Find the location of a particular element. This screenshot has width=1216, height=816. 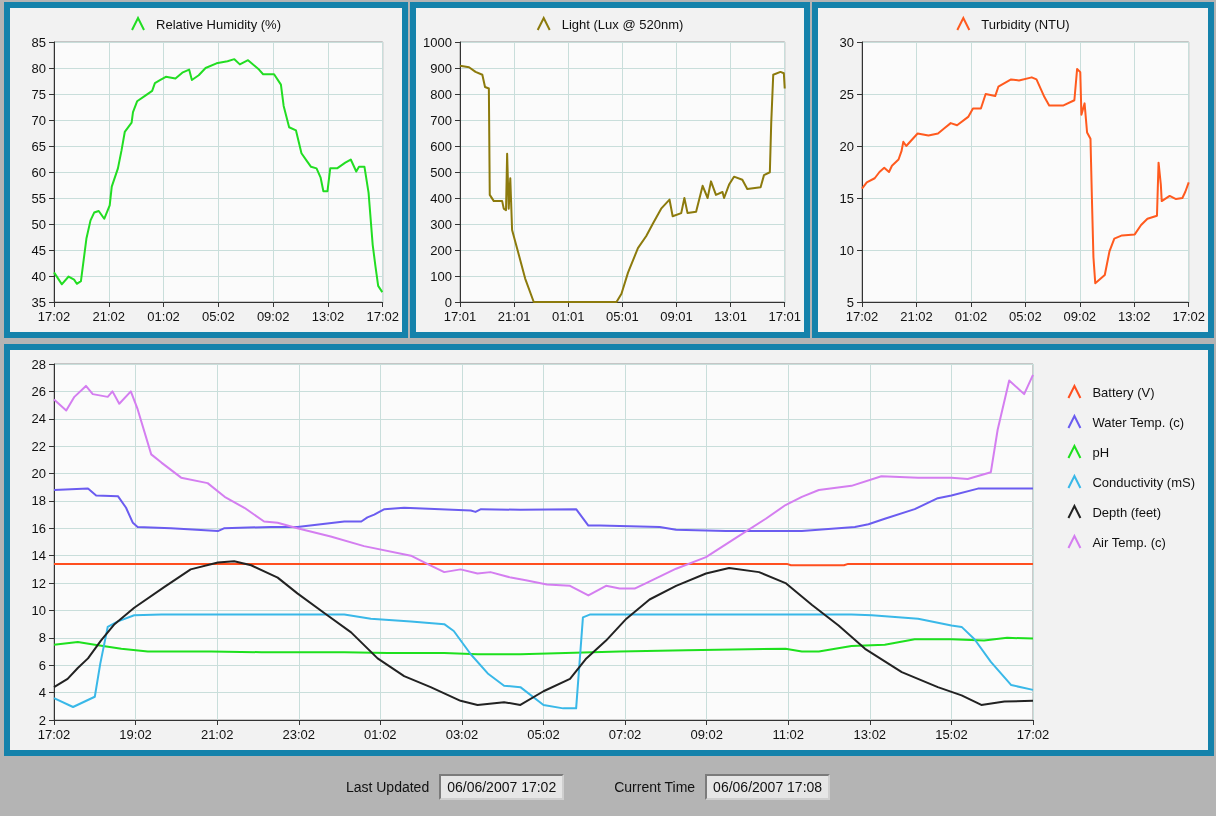

y-tick-label: 65 is located at coordinates (38, 146).